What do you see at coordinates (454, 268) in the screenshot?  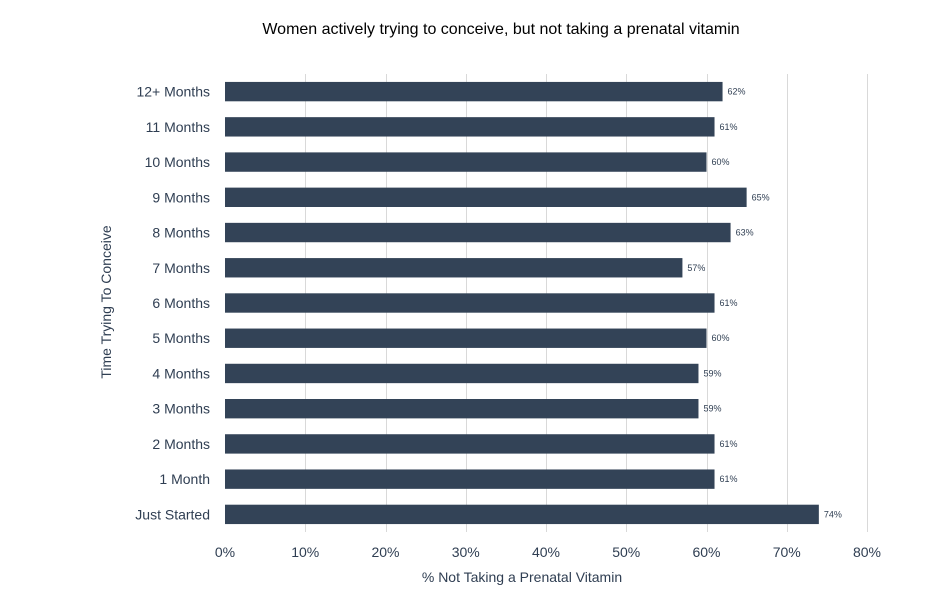 I see `bar-7-months` at bounding box center [454, 268].